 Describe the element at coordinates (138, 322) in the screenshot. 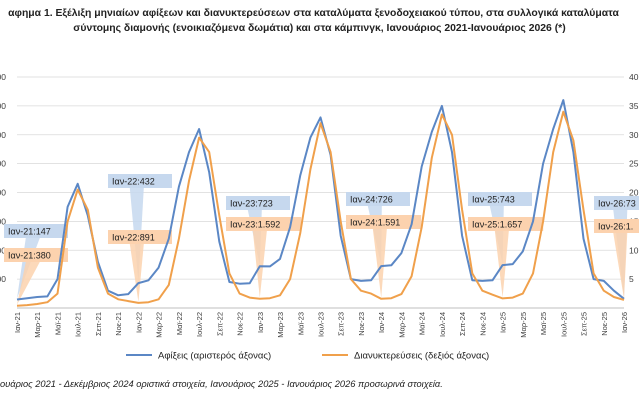

I see `x-tick-label: Ιαν-22` at that location.